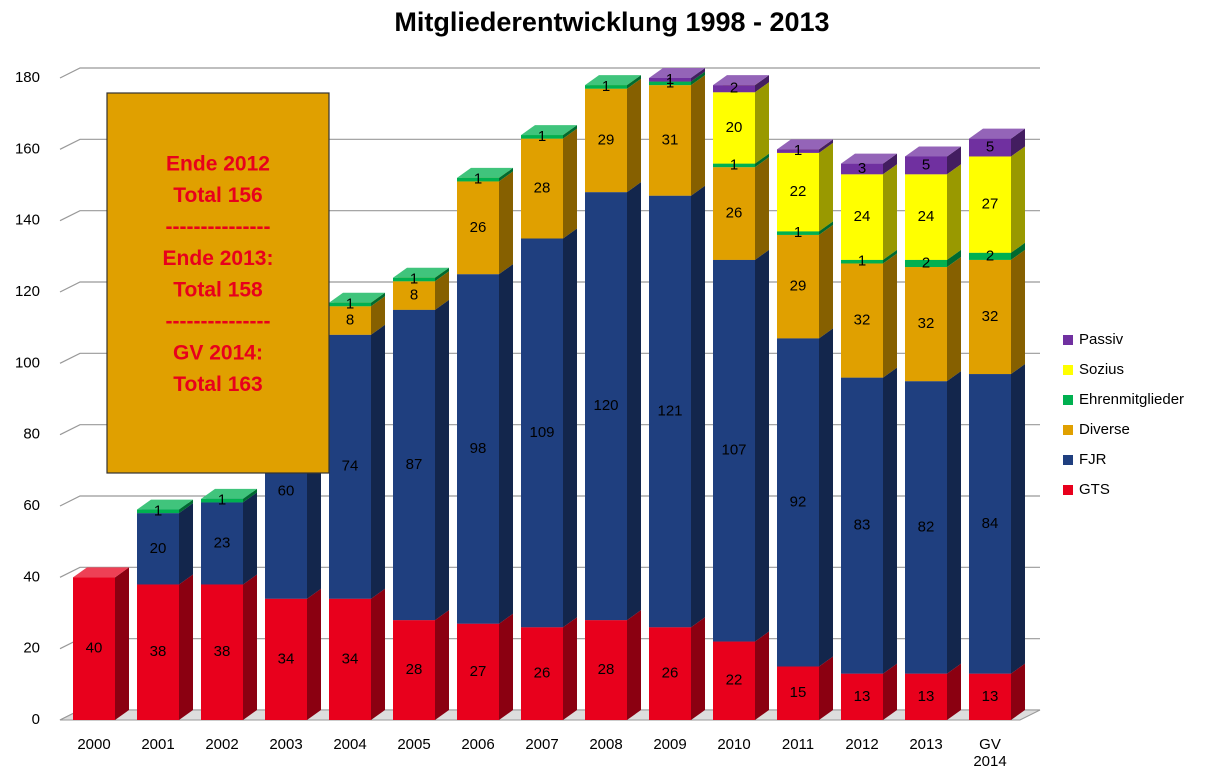  What do you see at coordinates (36, 719) in the screenshot?
I see `y-tick-label: 0` at bounding box center [36, 719].